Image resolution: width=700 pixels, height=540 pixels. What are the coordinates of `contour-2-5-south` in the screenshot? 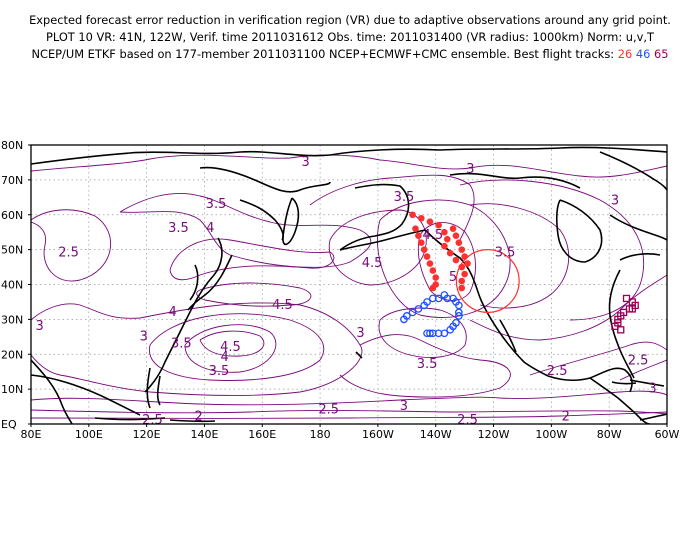 It's located at (349, 412).